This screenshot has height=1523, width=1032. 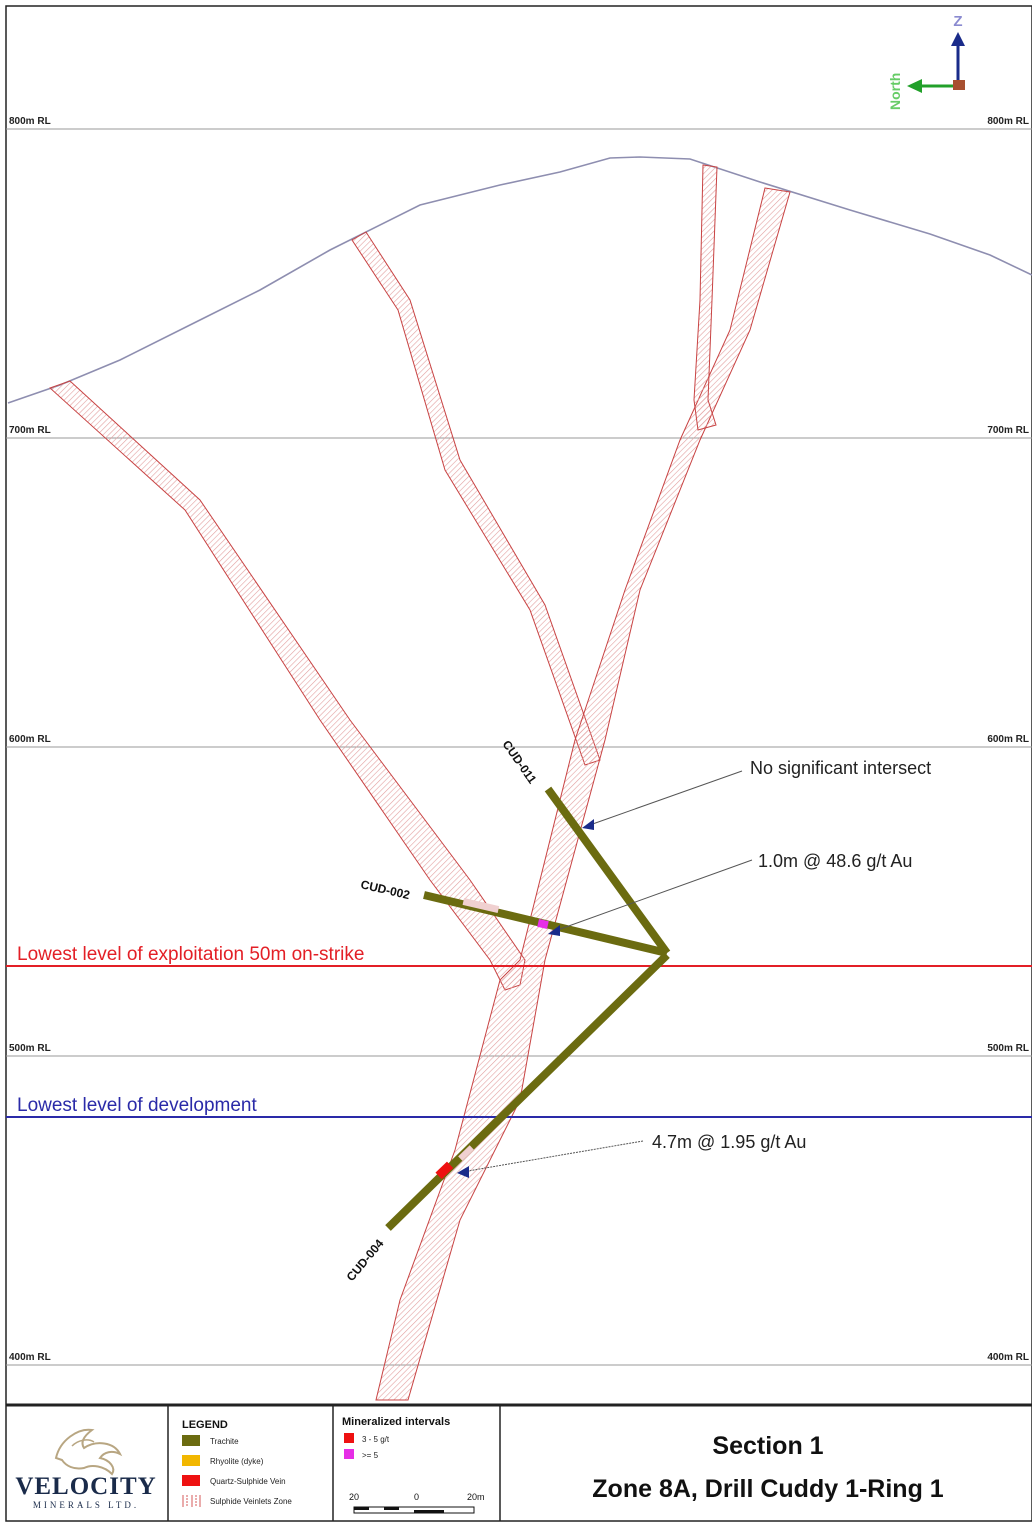 I want to click on company-logo: VELOCITY MINERALS LTD., so click(x=85, y=1469).